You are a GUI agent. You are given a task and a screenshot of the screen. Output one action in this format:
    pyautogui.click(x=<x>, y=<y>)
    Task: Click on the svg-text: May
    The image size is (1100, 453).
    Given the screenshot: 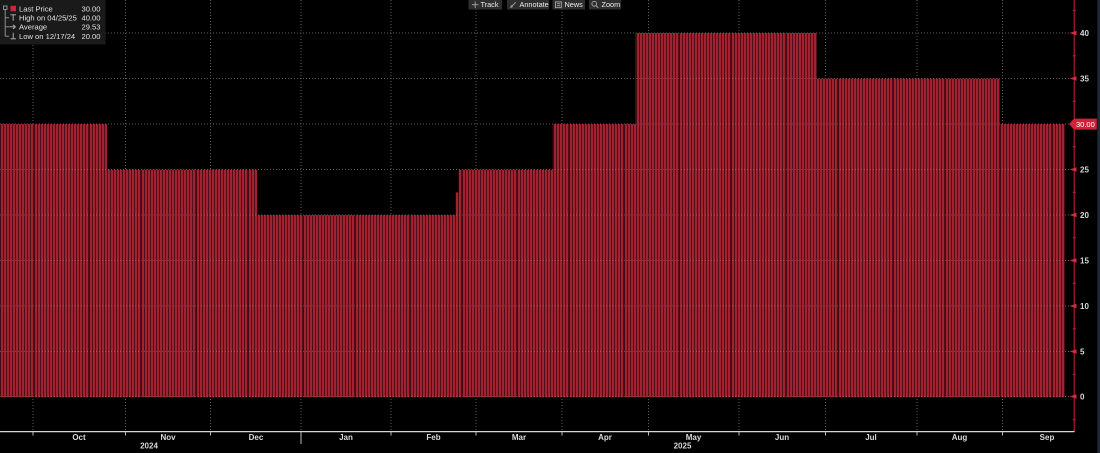 What is the action you would take?
    pyautogui.click(x=694, y=437)
    